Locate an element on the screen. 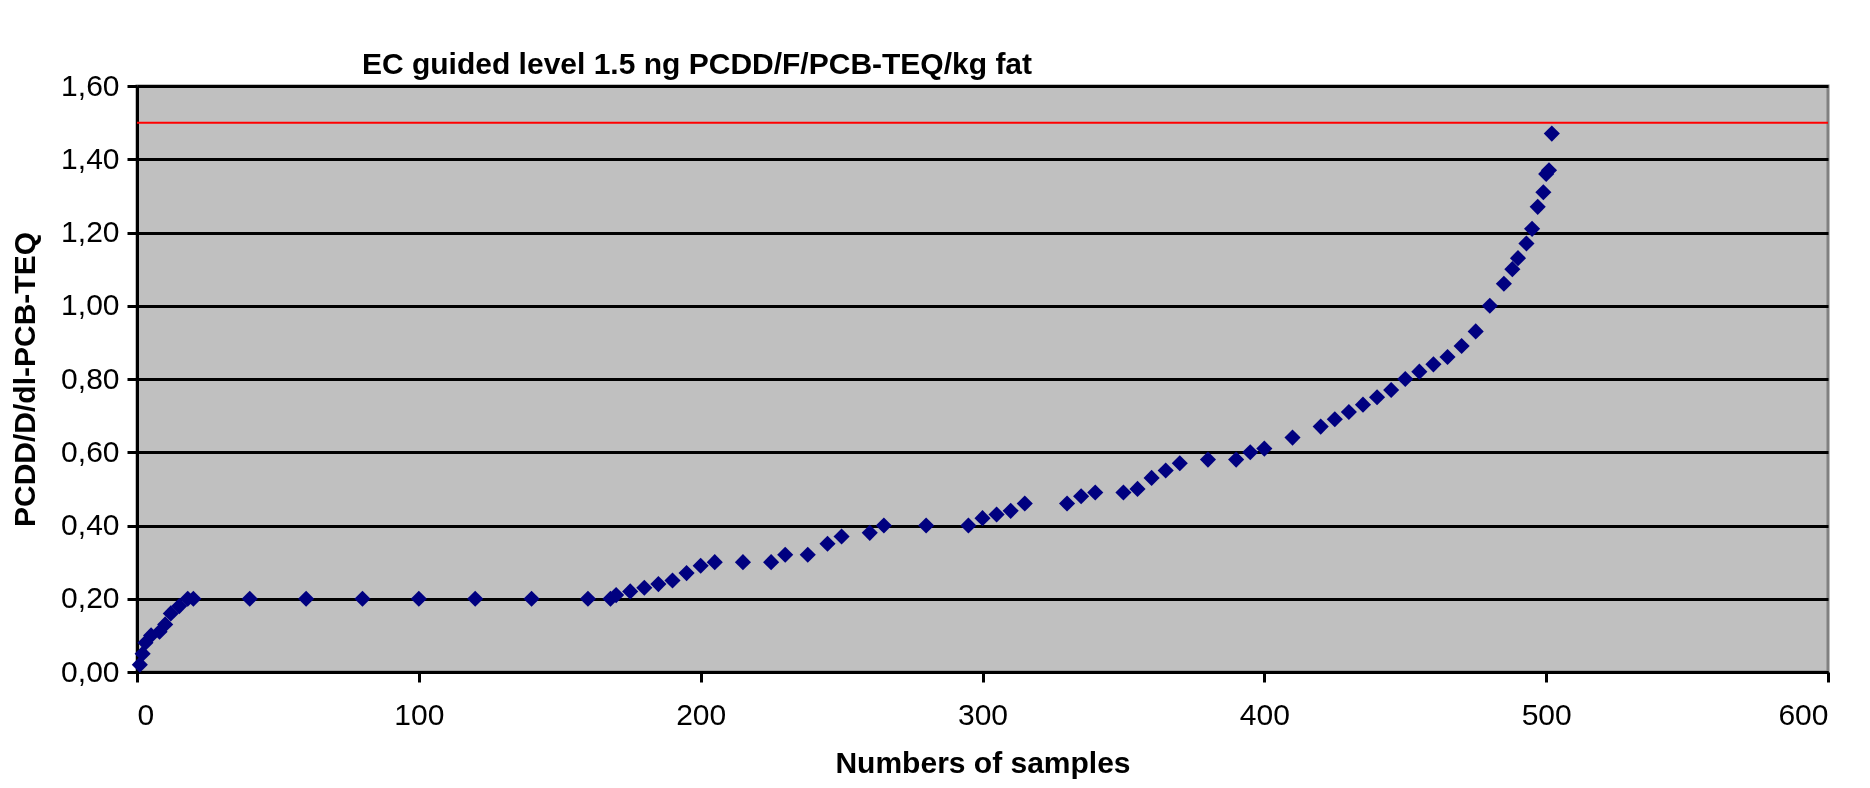  x-tick-label: 0 is located at coordinates (146, 714).